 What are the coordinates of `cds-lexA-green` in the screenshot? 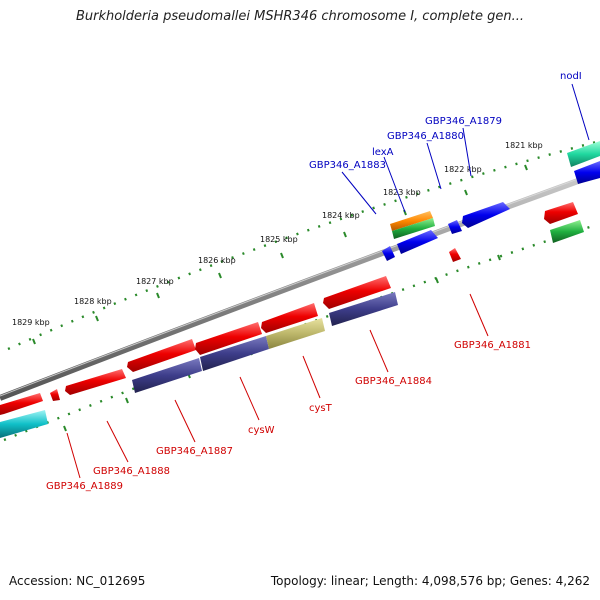 It's located at (413, 228).